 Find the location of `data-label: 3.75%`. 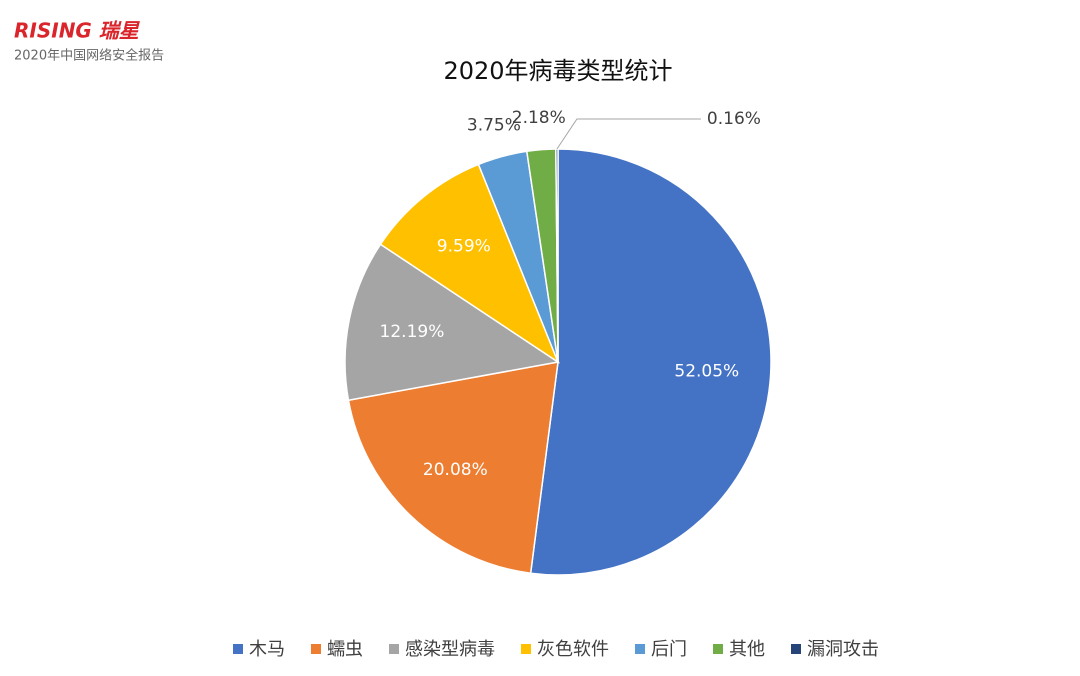

data-label: 3.75% is located at coordinates (494, 126).